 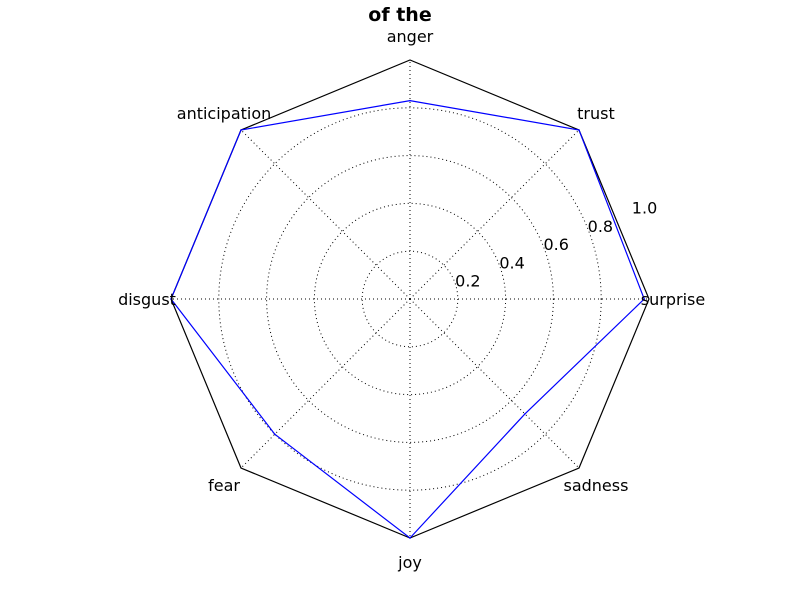 I want to click on category-label-anticipation: anticipation, so click(x=224, y=113).